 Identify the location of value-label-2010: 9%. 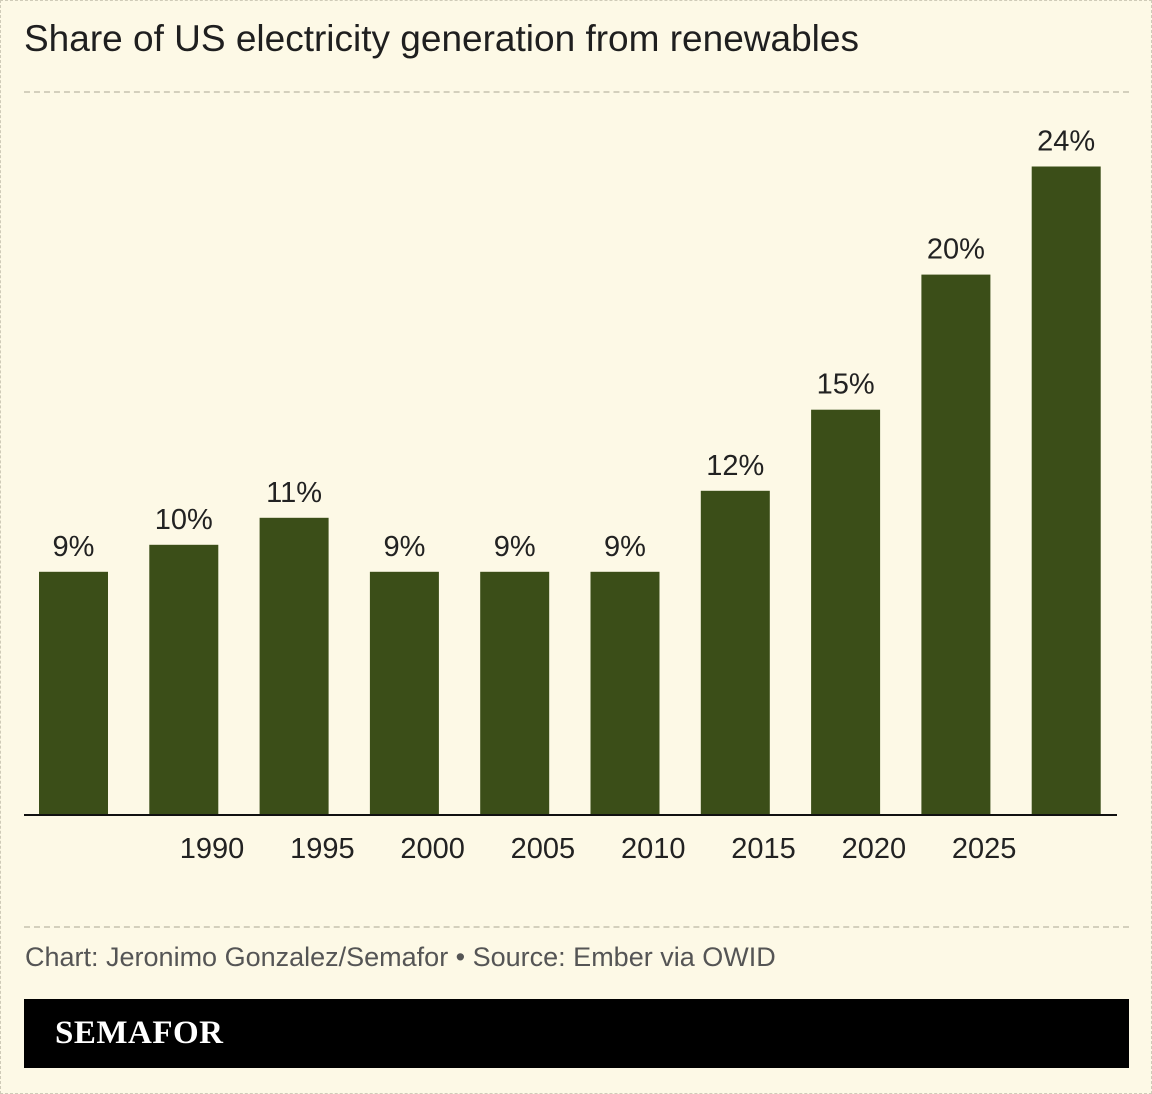
(625, 547).